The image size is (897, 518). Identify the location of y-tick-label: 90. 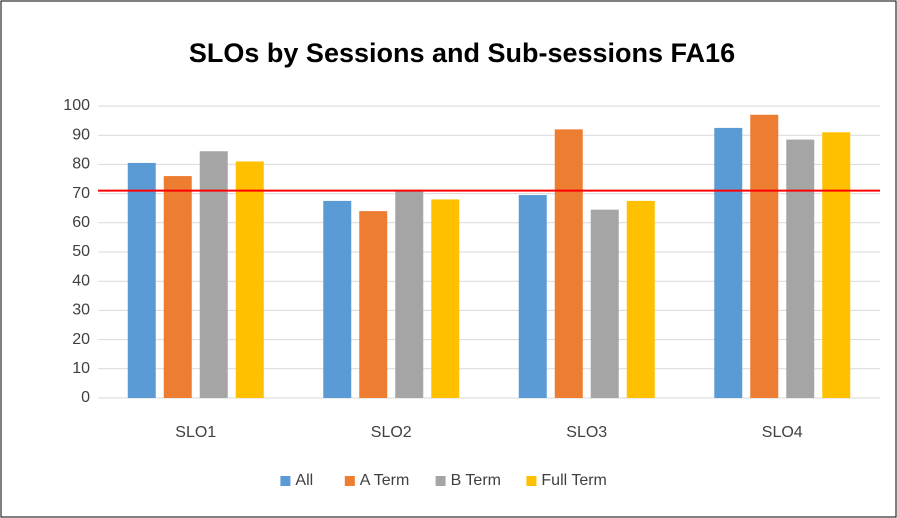
(81, 134).